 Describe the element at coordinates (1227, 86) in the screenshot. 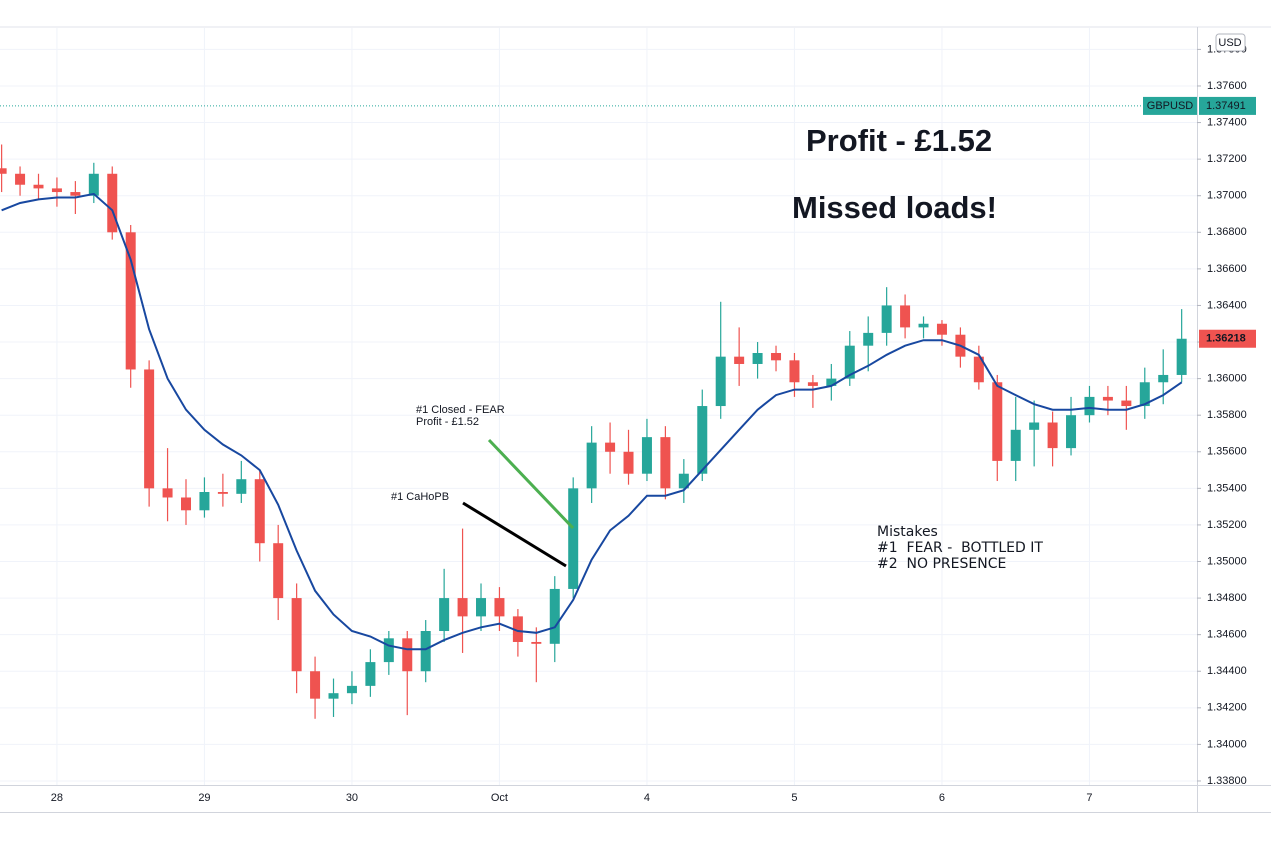

I see `y-tick-label: 1.37600` at that location.